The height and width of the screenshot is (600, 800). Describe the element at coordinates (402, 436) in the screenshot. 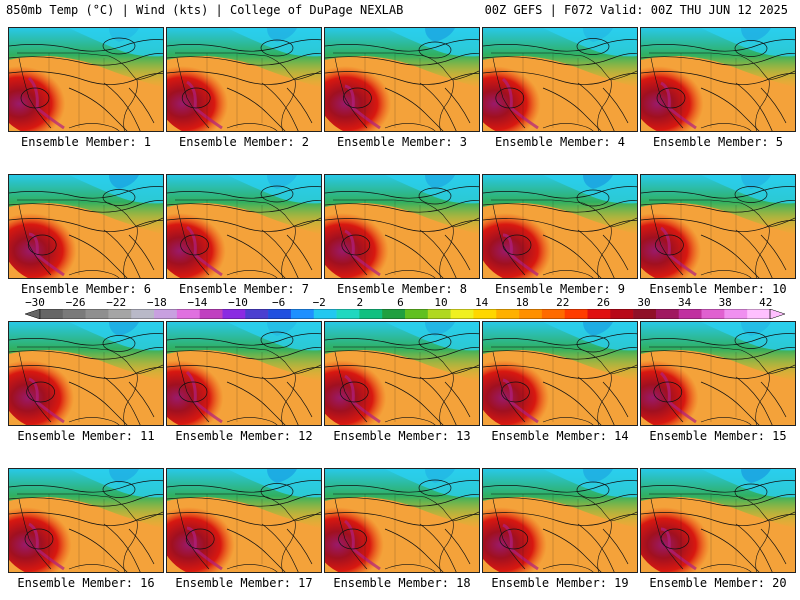

I see `ensemble-member-label: Ensemble Member: 13` at that location.